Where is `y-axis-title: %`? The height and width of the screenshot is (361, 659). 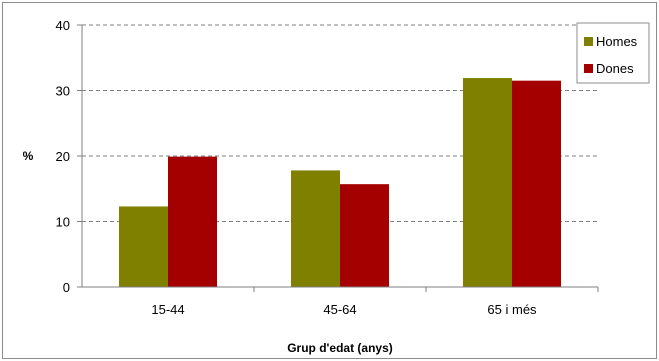 y-axis-title: % is located at coordinates (28, 156).